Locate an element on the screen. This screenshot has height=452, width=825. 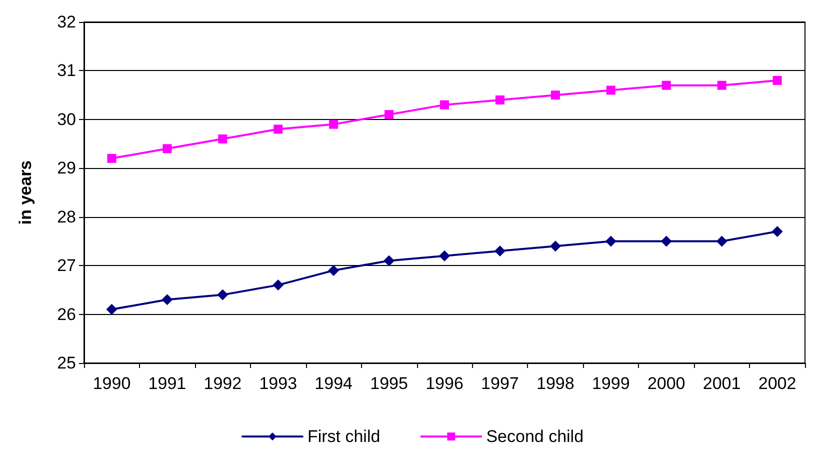
y-tick-label: 27 is located at coordinates (66, 266).